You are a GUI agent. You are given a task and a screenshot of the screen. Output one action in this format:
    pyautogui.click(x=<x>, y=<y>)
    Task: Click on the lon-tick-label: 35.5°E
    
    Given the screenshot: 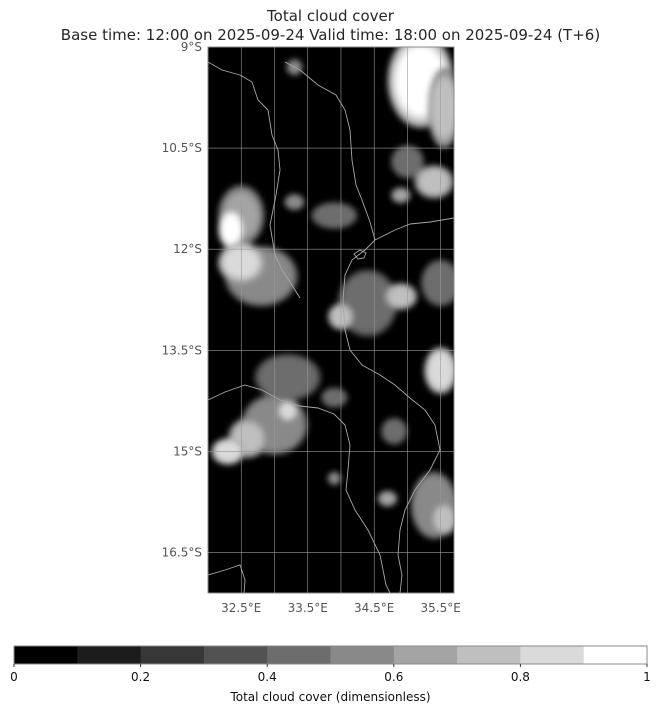 What is the action you would take?
    pyautogui.click(x=441, y=608)
    